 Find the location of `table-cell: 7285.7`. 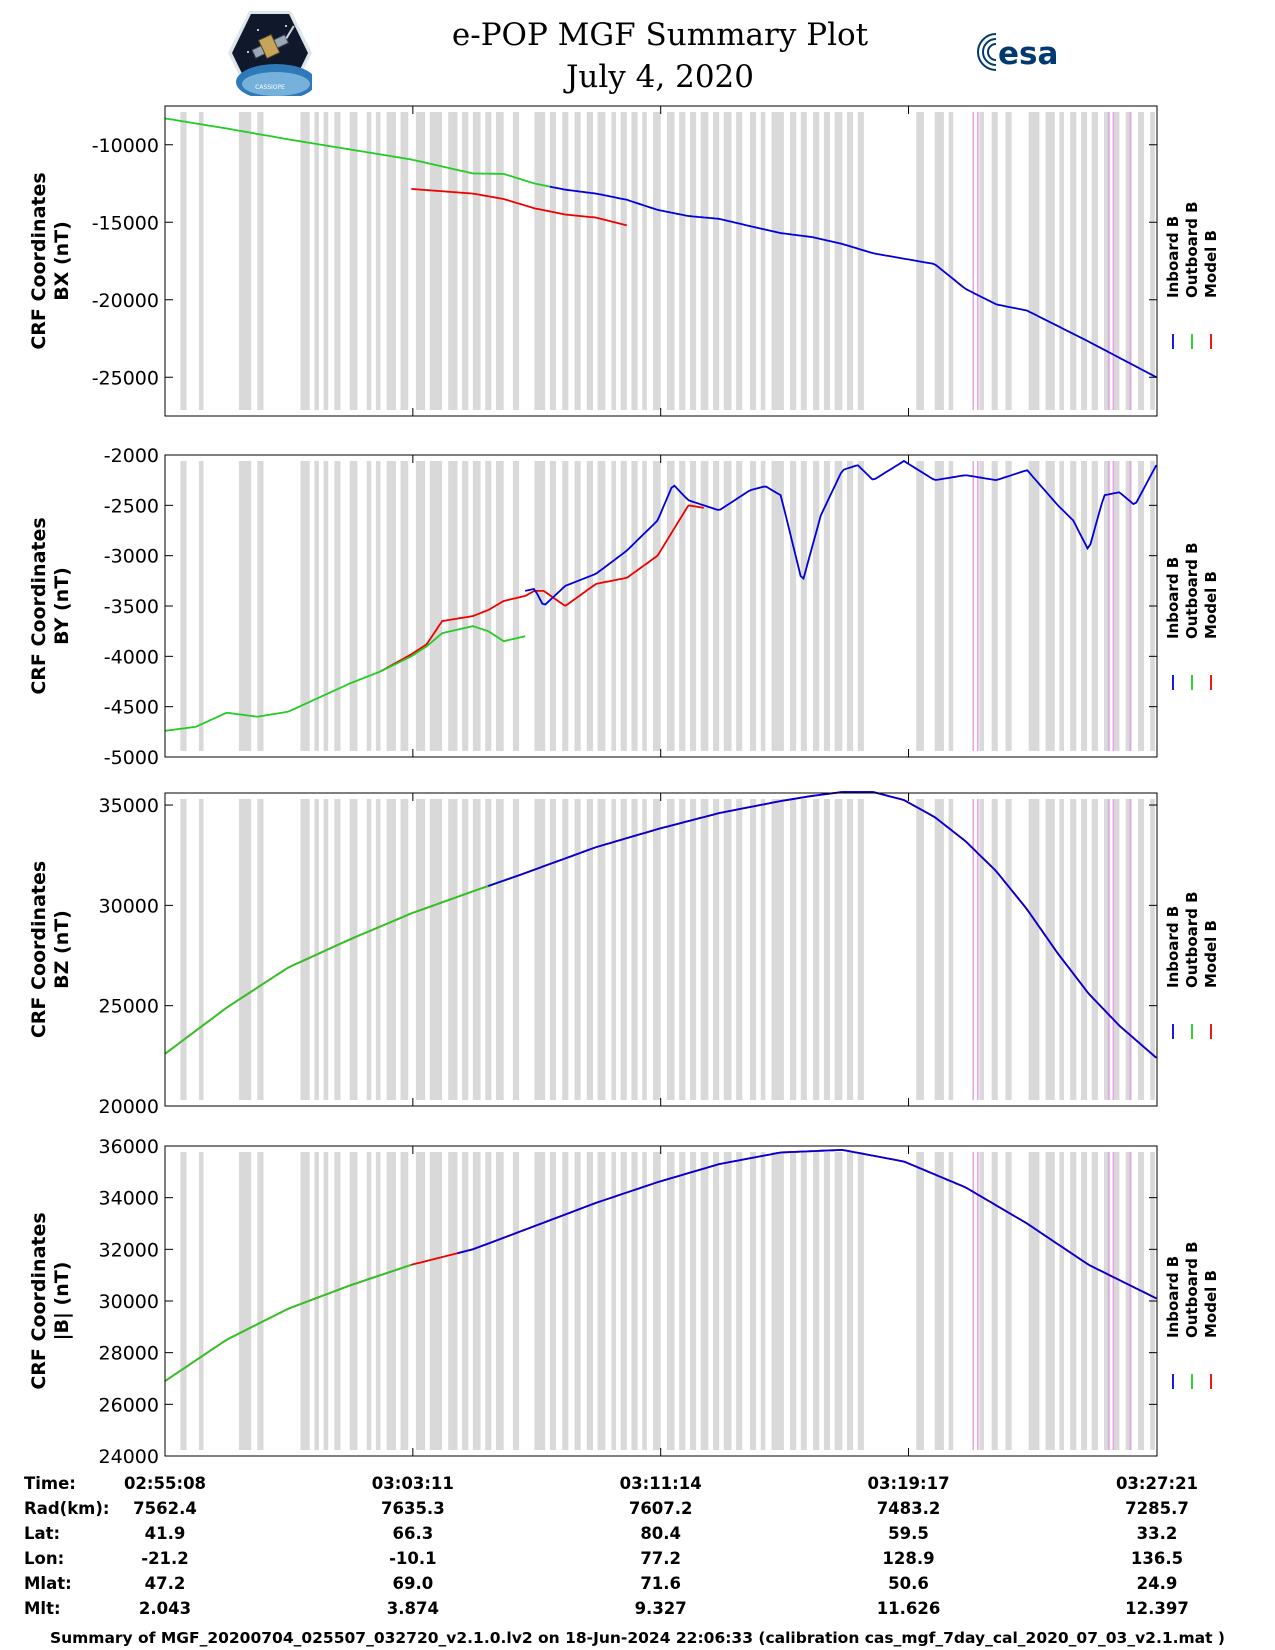

table-cell: 7285.7 is located at coordinates (1157, 1508).